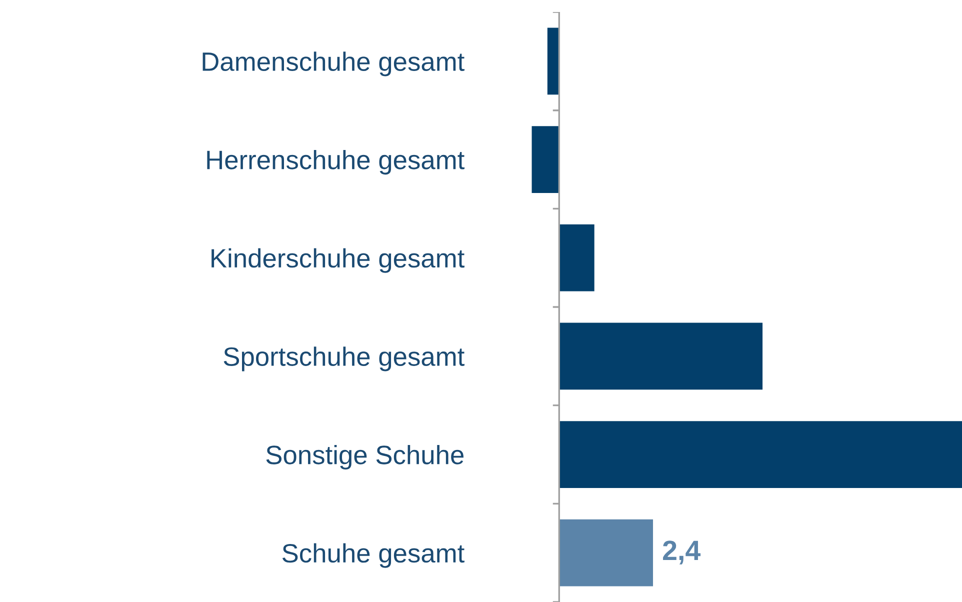  I want to click on y-tick-label: Kinderschuhe gesamt, so click(338, 260).